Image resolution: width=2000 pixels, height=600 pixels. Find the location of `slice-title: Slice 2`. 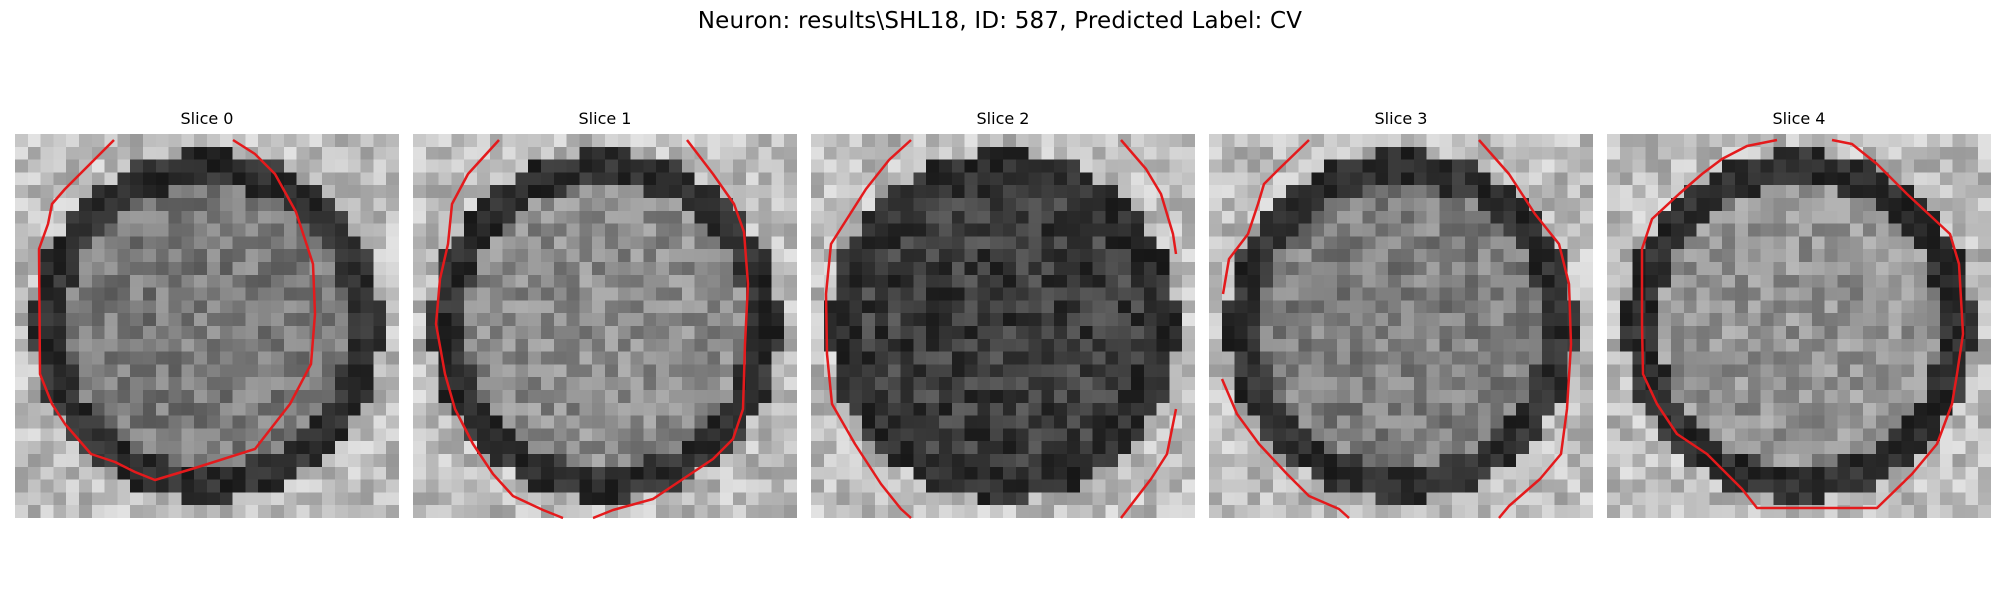

slice-title: Slice 2 is located at coordinates (1003, 118).